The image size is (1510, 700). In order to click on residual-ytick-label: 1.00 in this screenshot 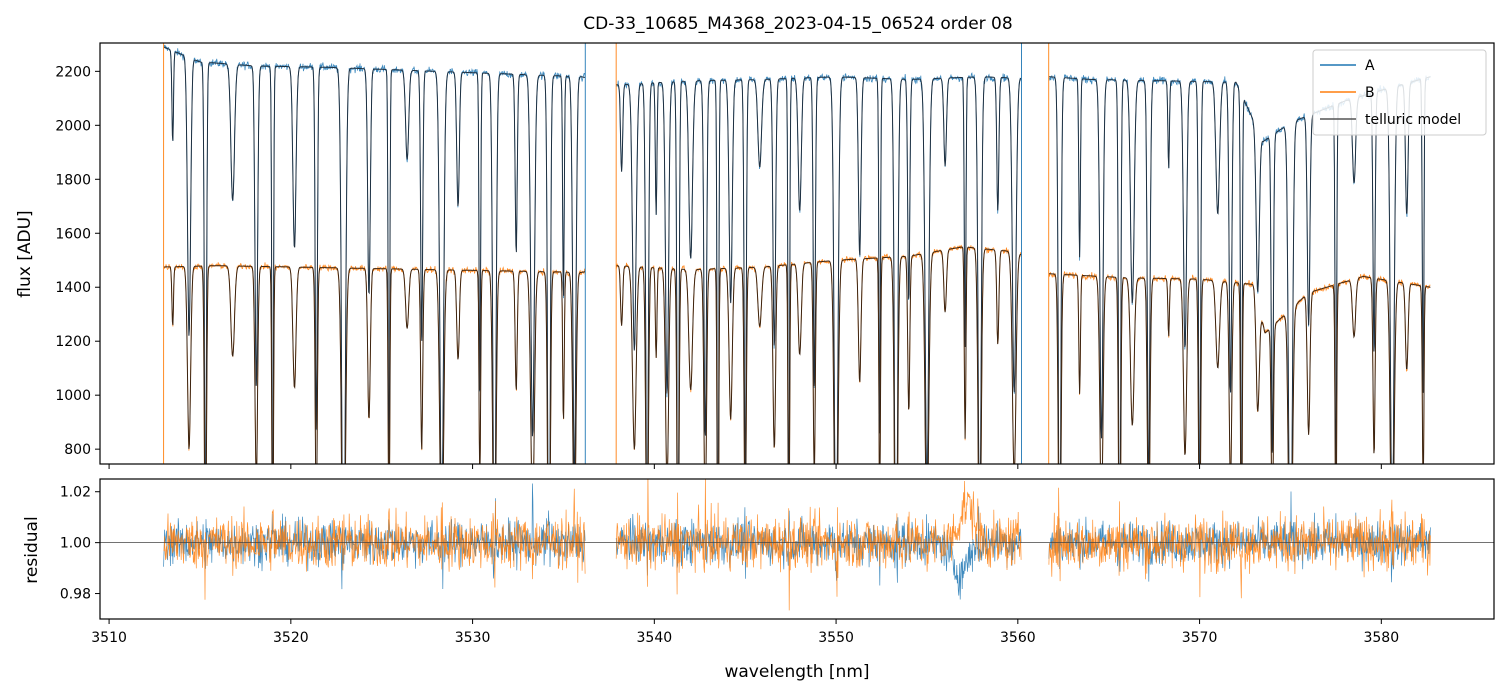, I will do `click(75, 544)`.